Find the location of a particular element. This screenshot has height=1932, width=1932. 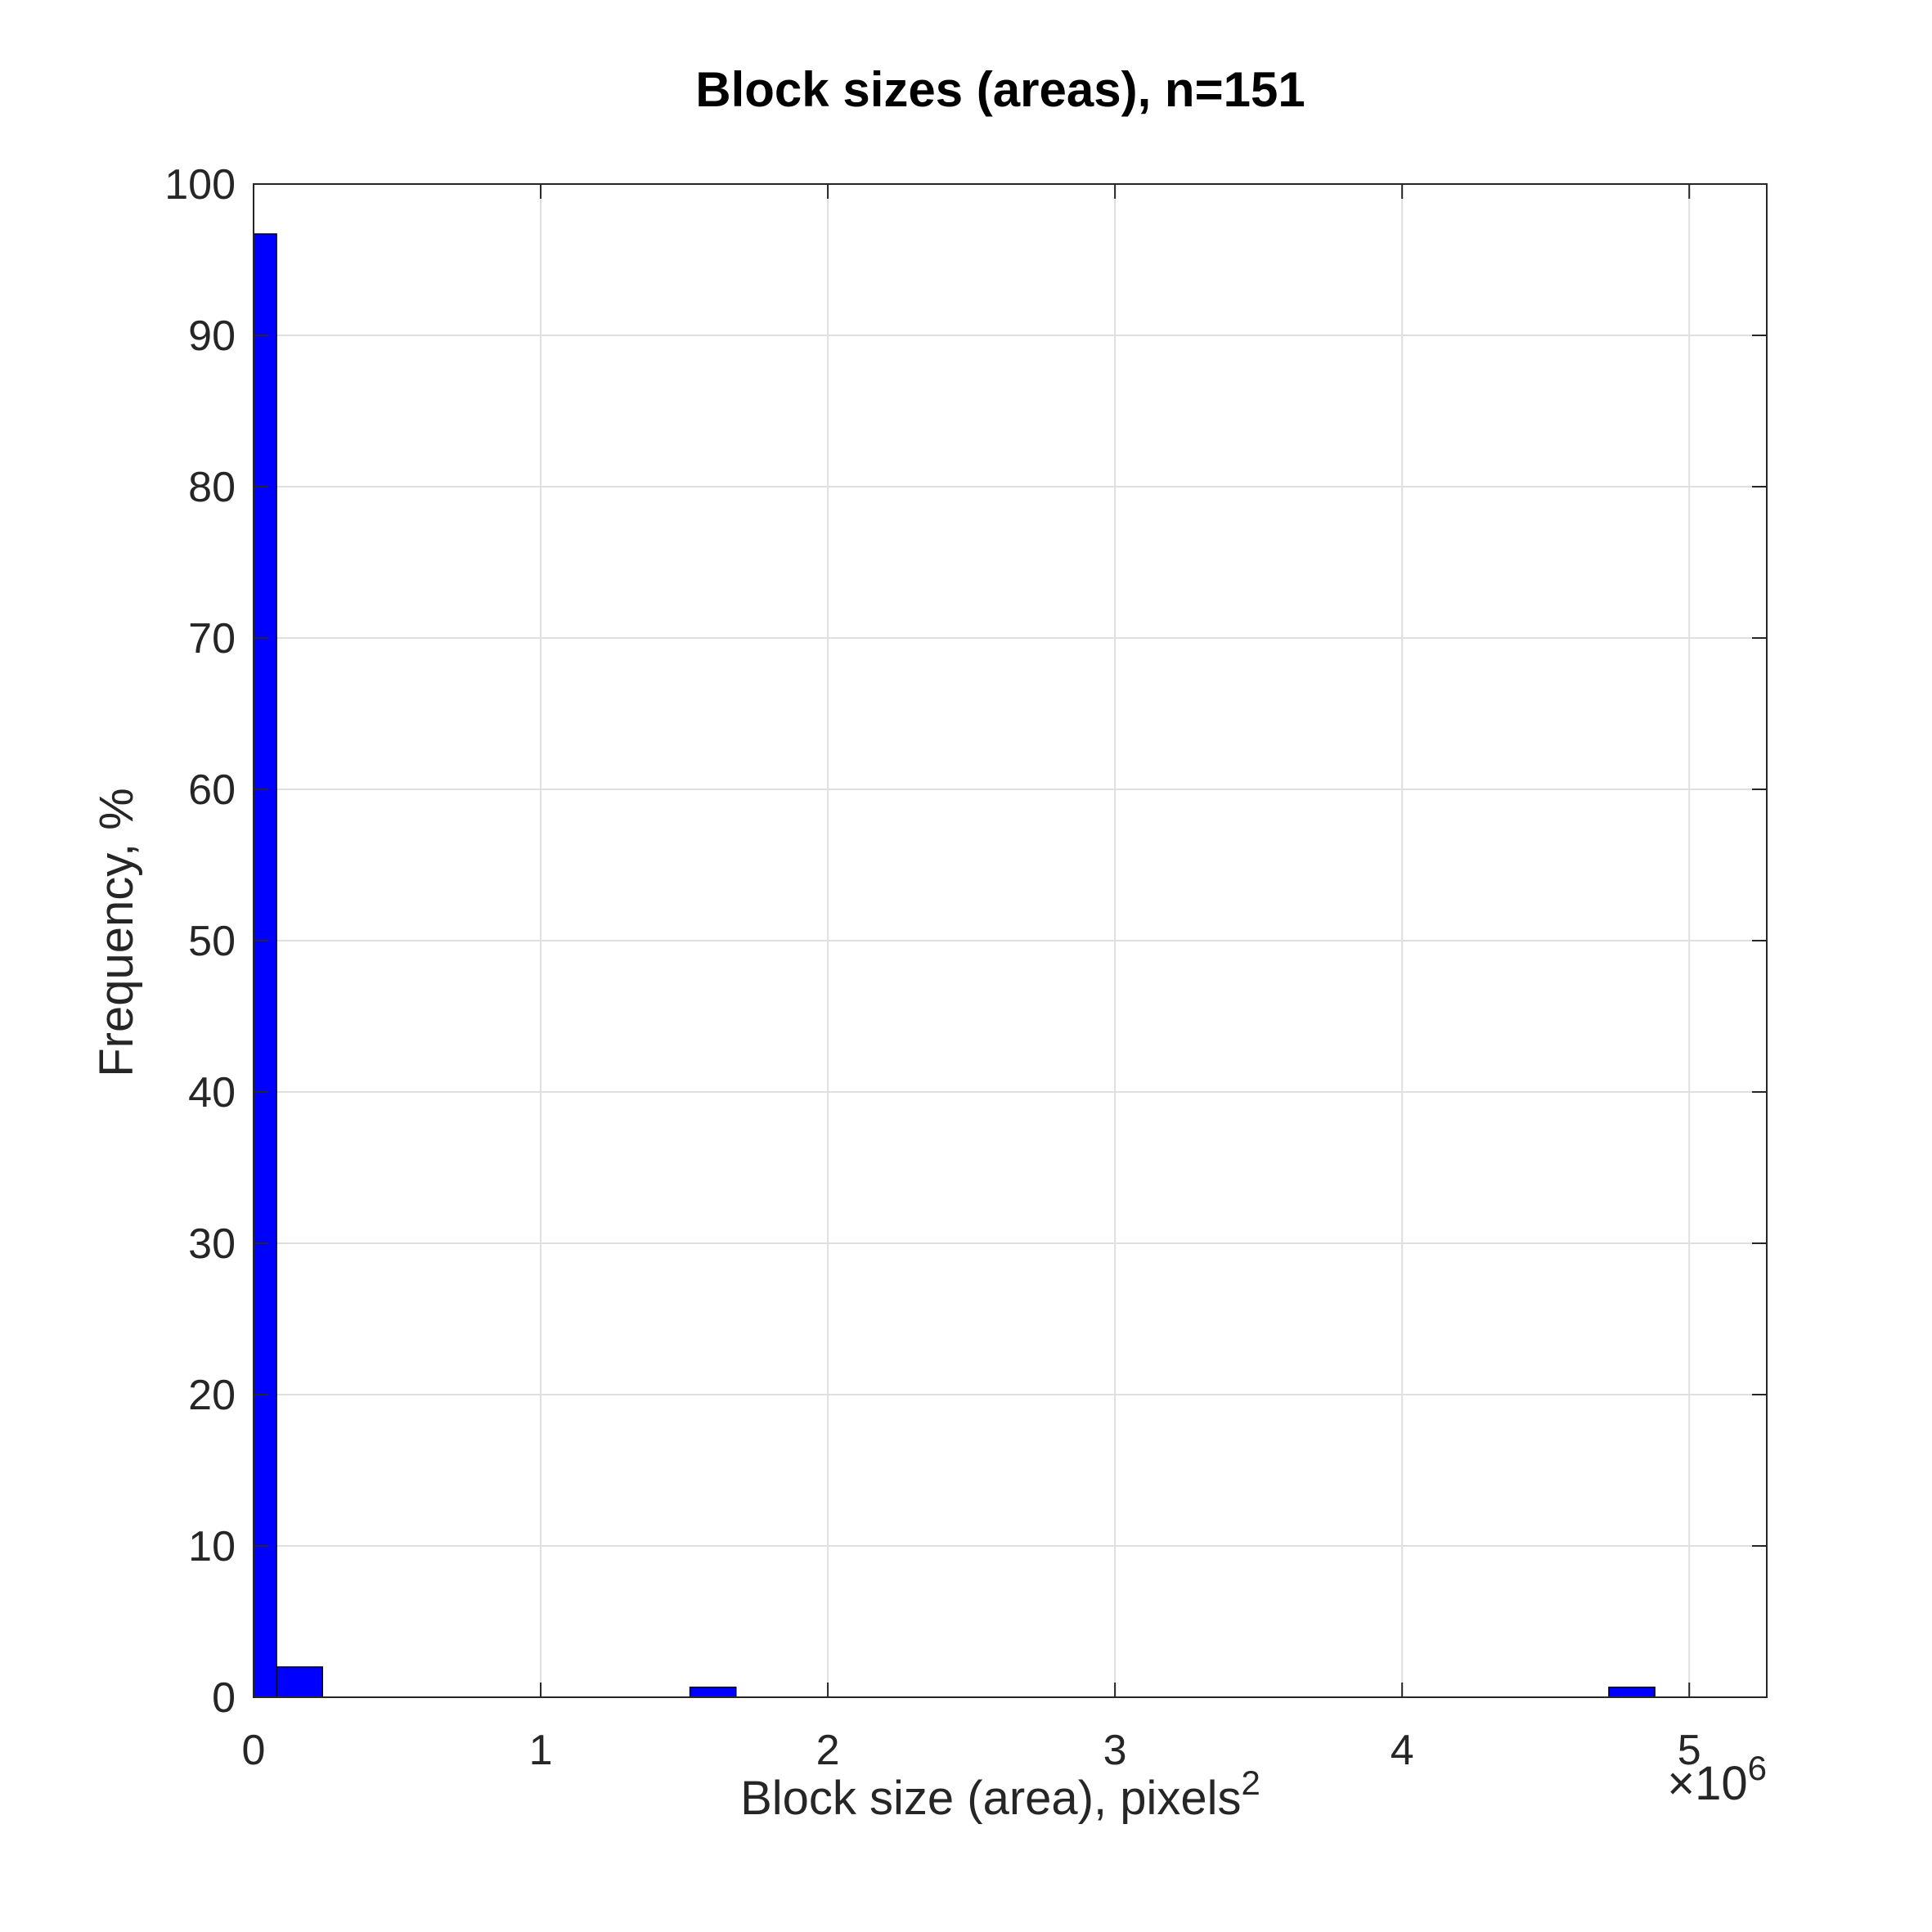

x-tick-label: 1 is located at coordinates (541, 1751).